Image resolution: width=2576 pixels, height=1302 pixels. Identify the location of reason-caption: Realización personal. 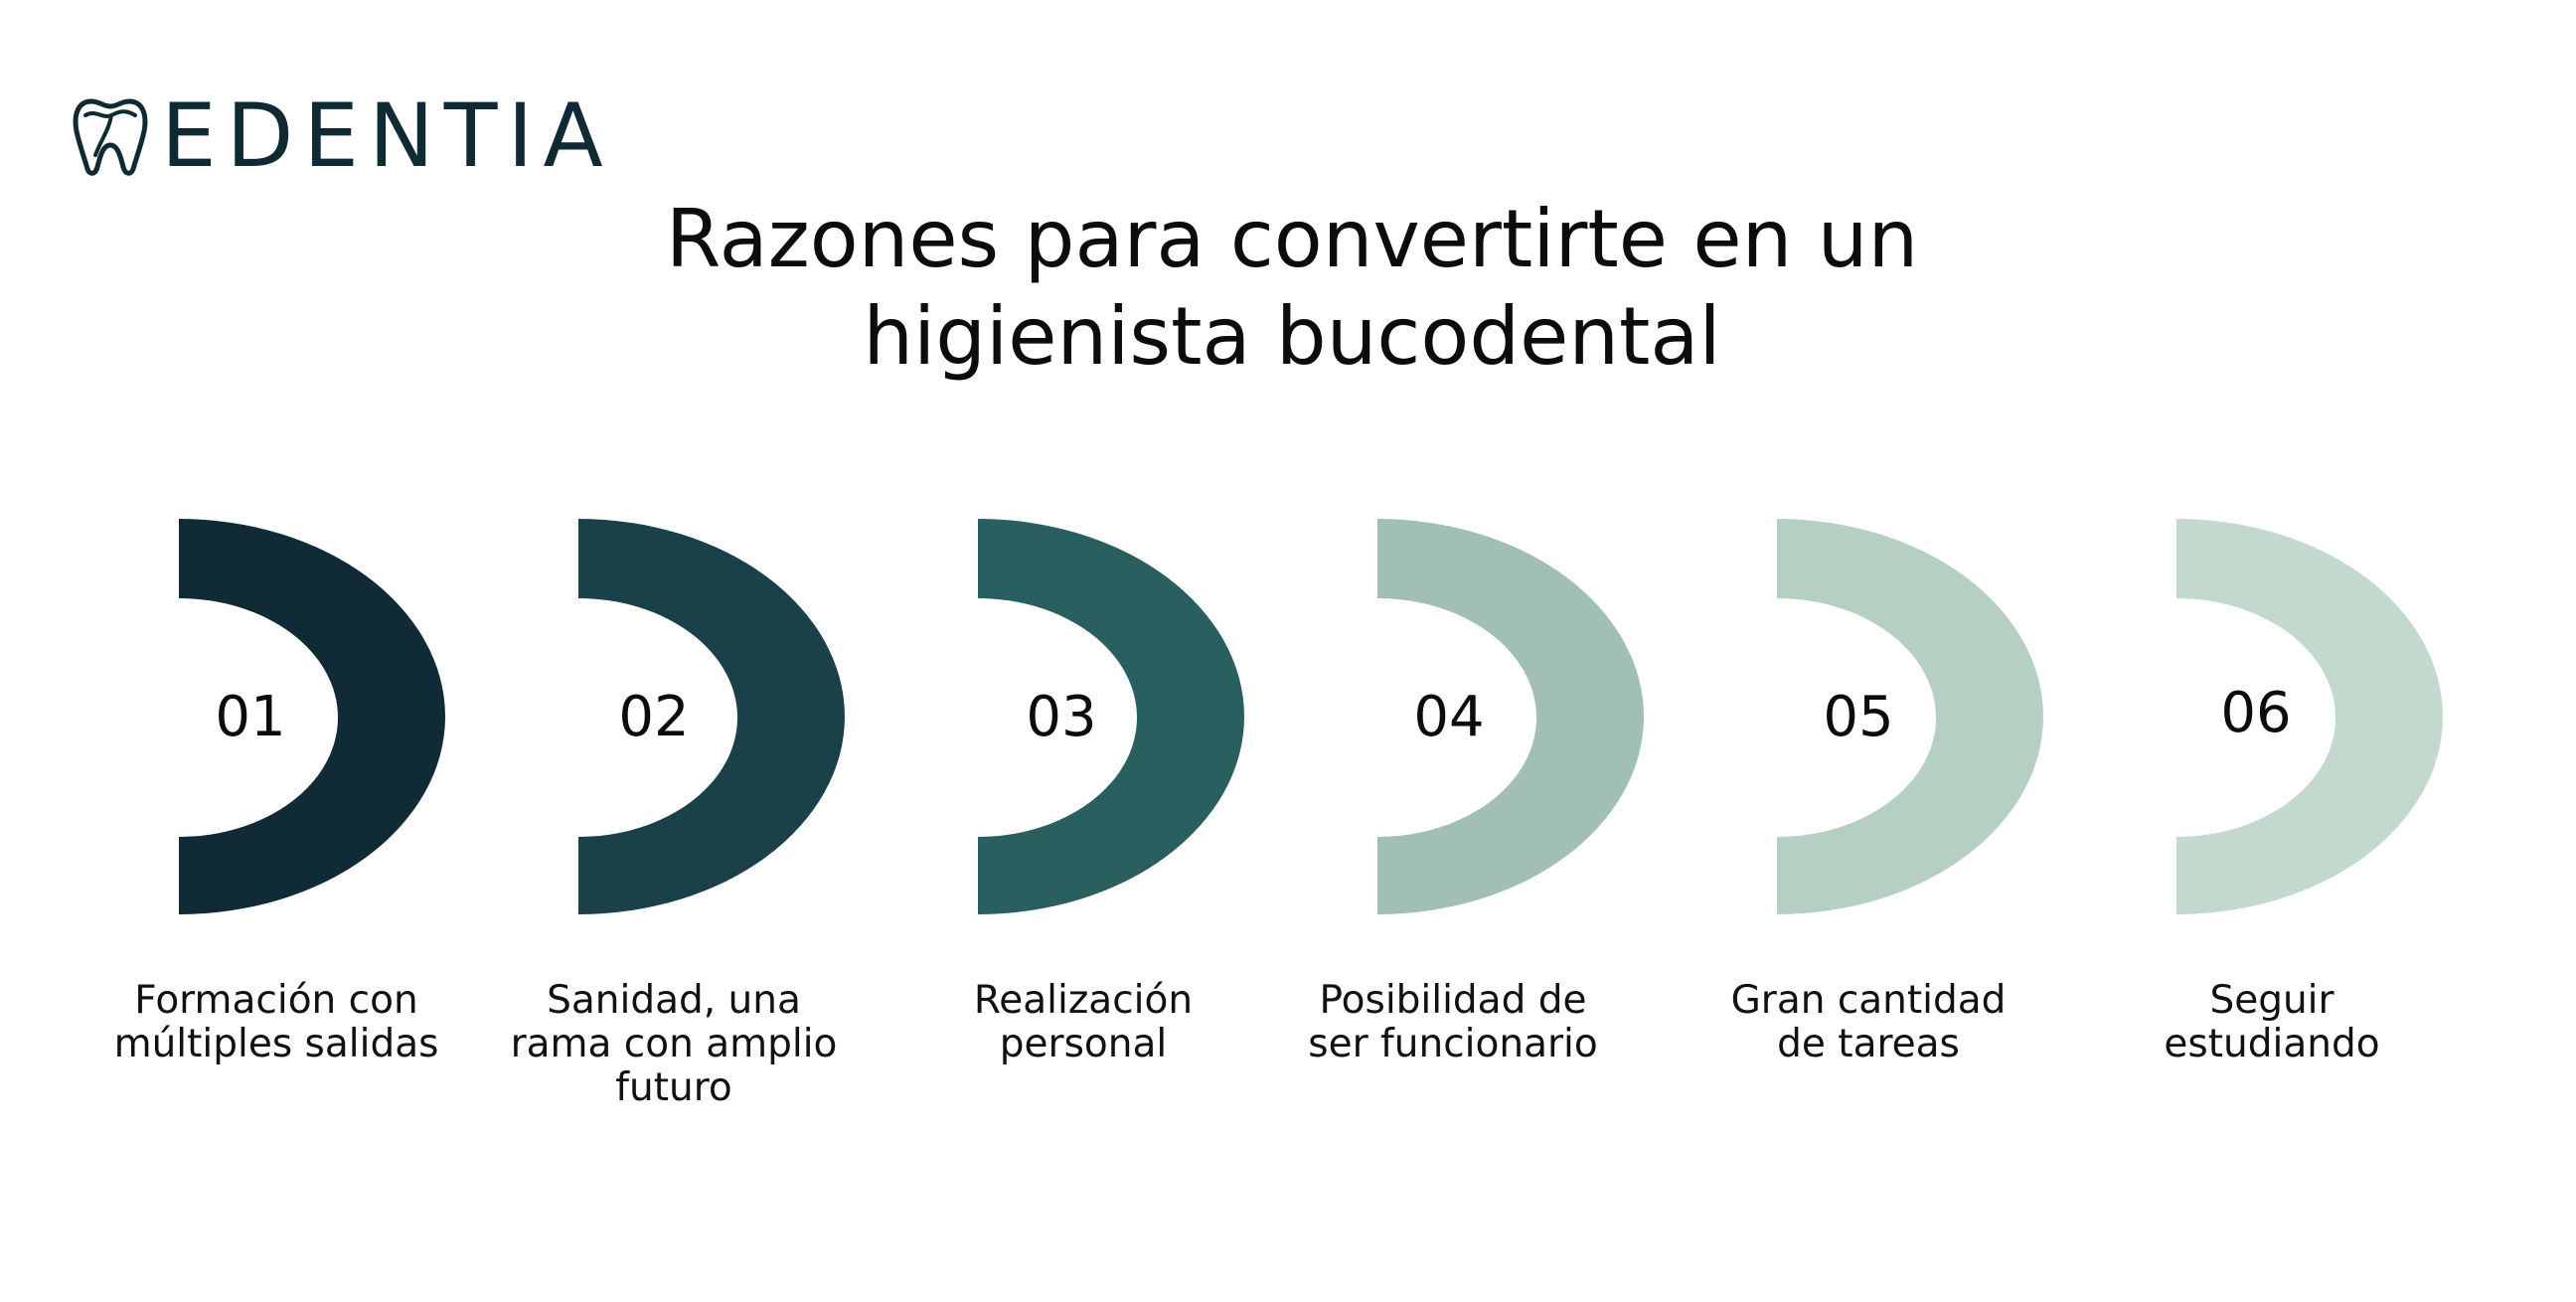
(1083, 1022).